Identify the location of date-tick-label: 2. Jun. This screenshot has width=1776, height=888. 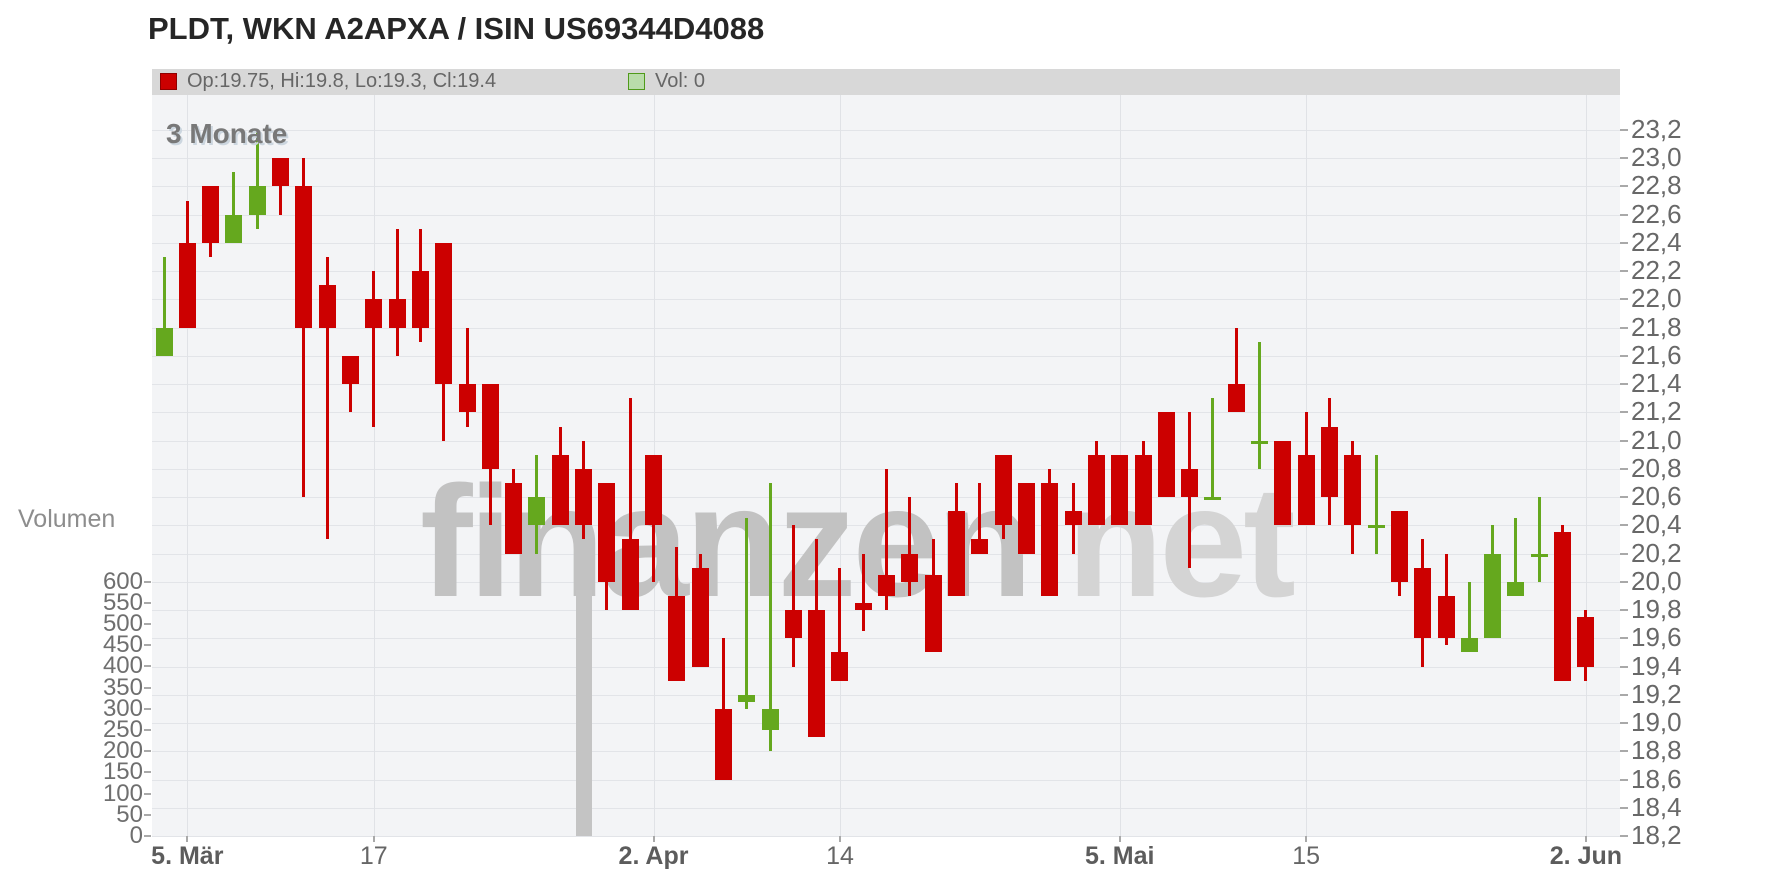
(1586, 856).